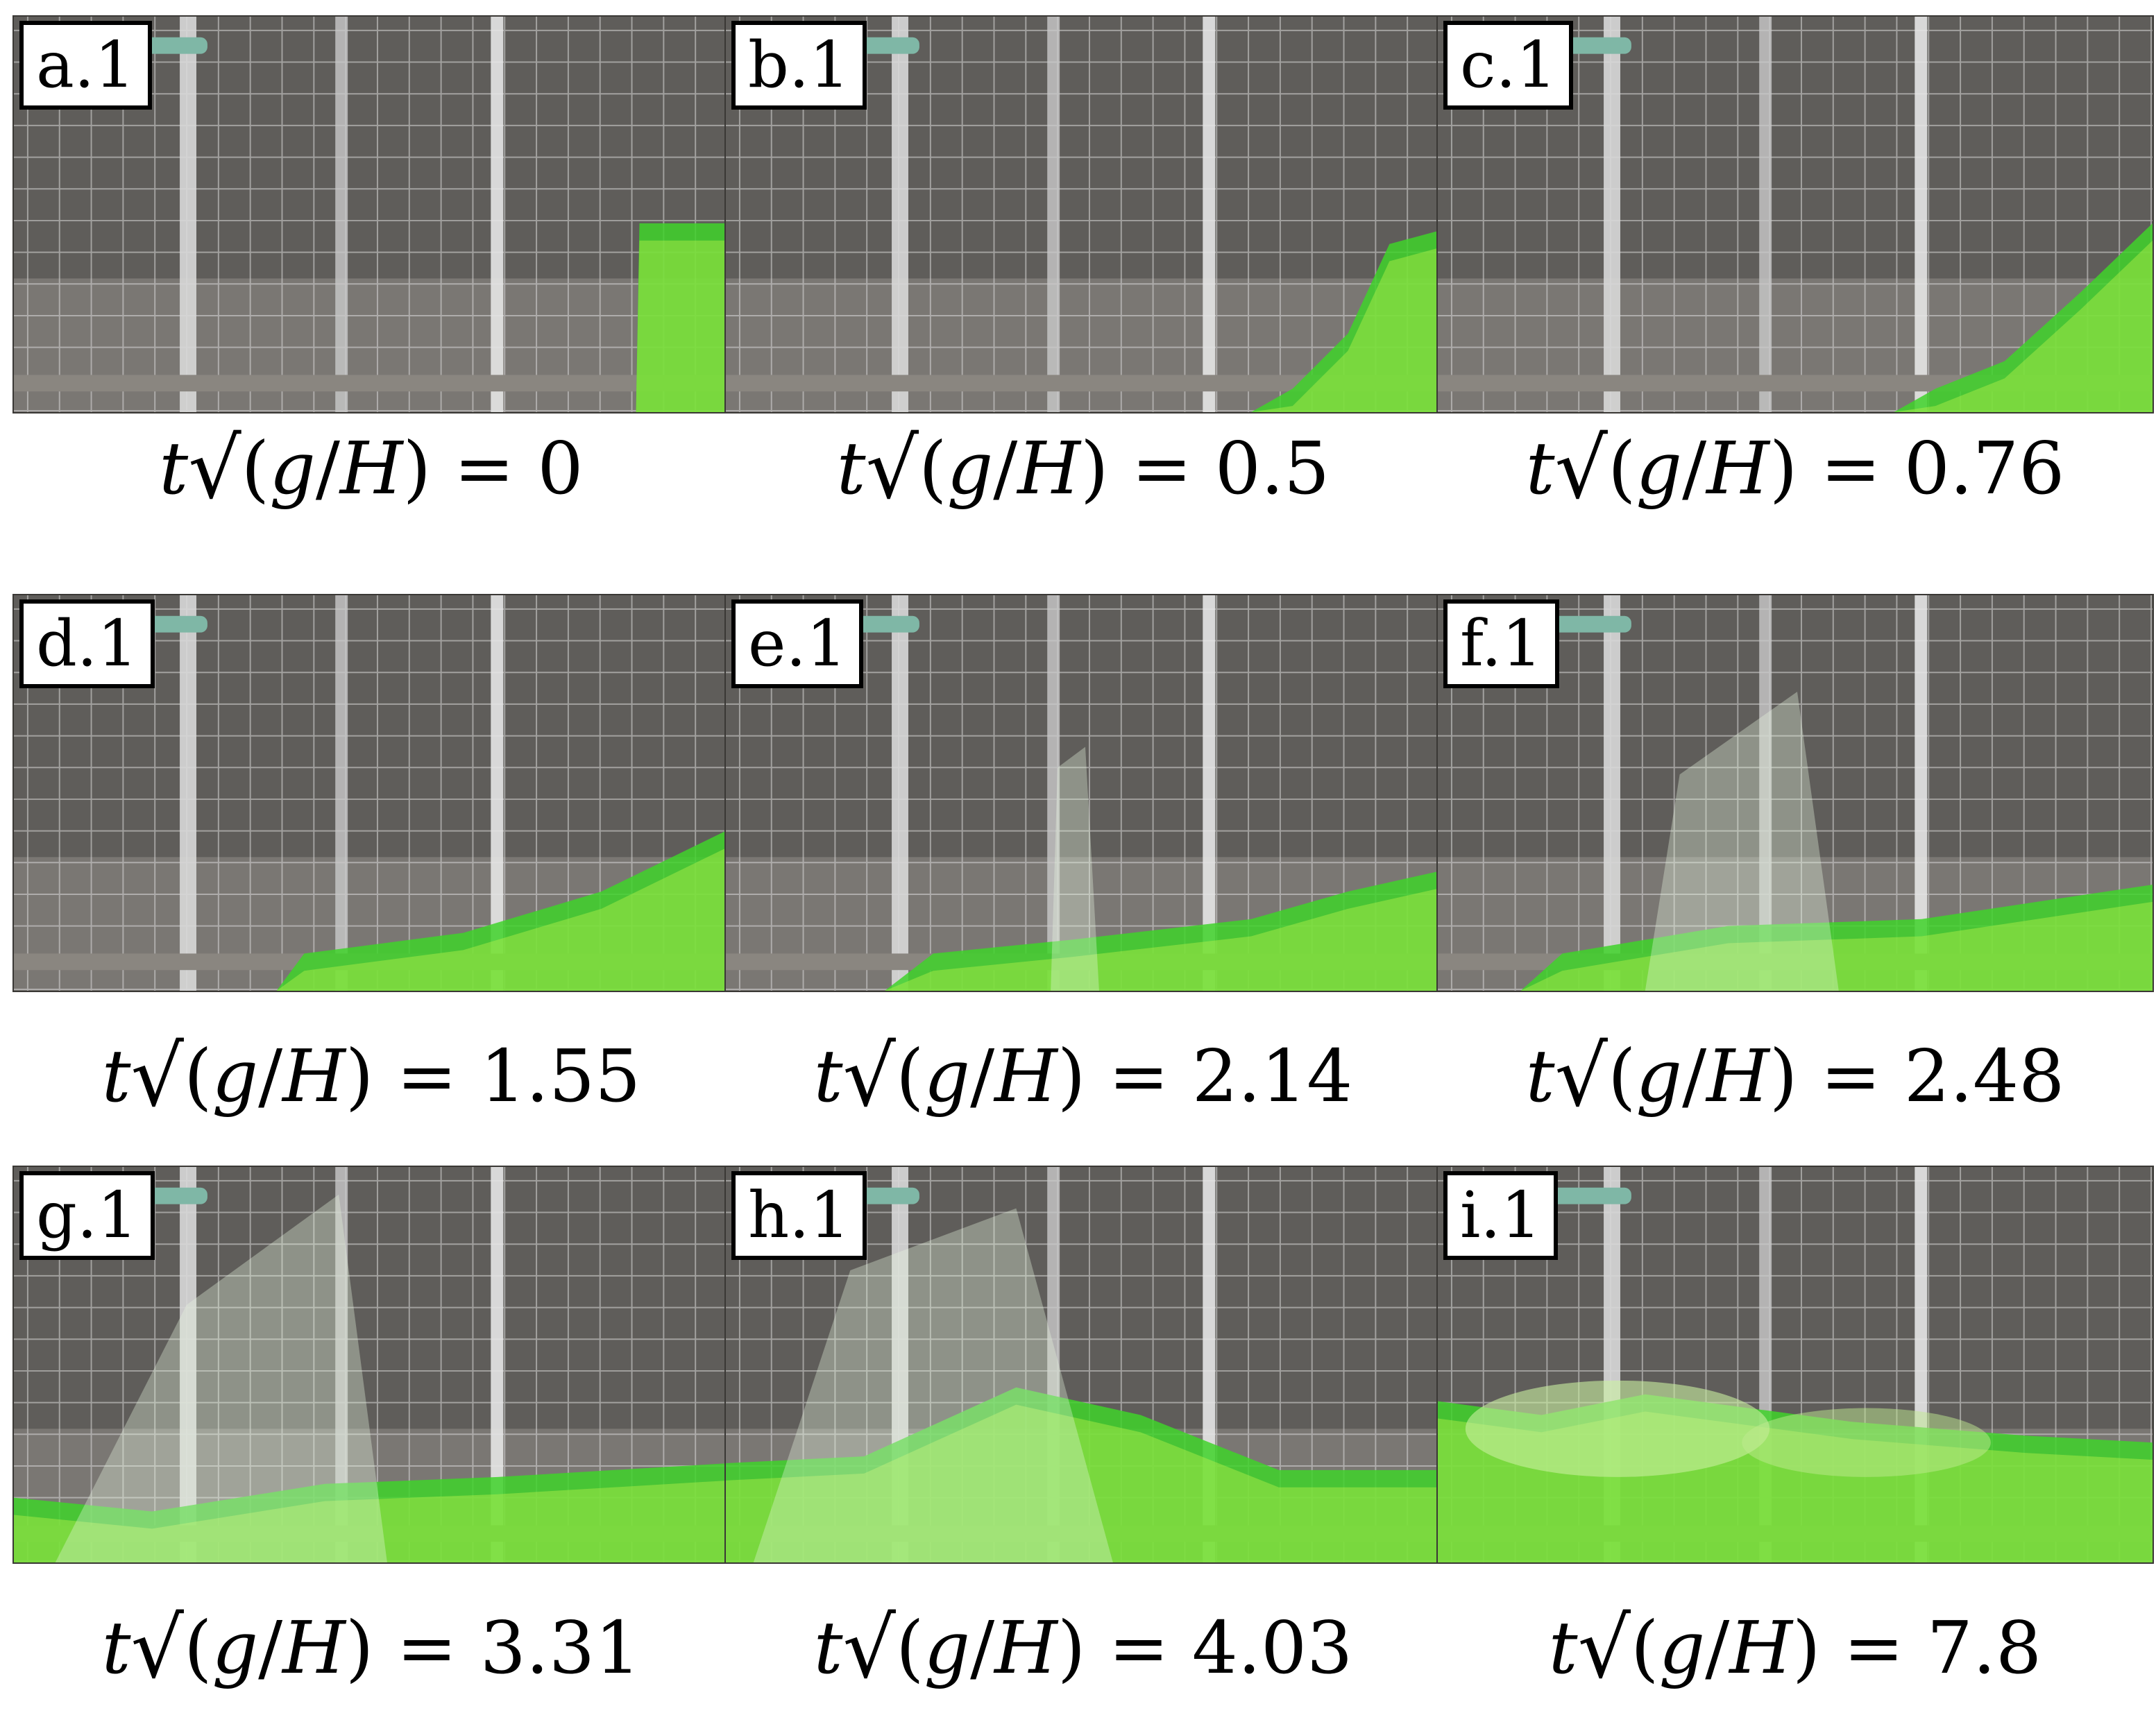 The height and width of the screenshot is (1722, 2156). I want to click on time-value: 2.14, so click(1272, 1076).